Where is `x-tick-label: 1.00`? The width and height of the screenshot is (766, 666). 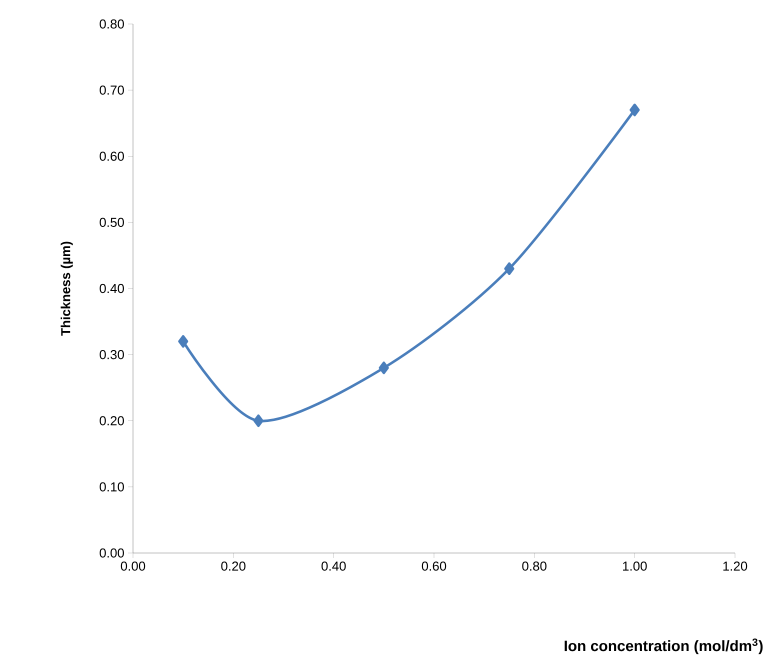
x-tick-label: 1.00 is located at coordinates (635, 566).